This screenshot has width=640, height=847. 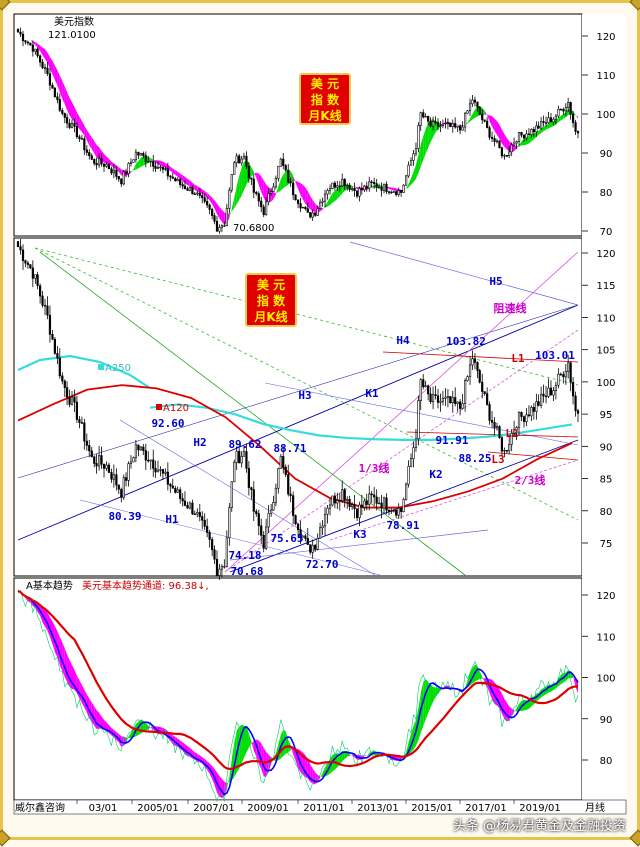 I want to click on x-tick-label: 2015/01, so click(x=432, y=808).